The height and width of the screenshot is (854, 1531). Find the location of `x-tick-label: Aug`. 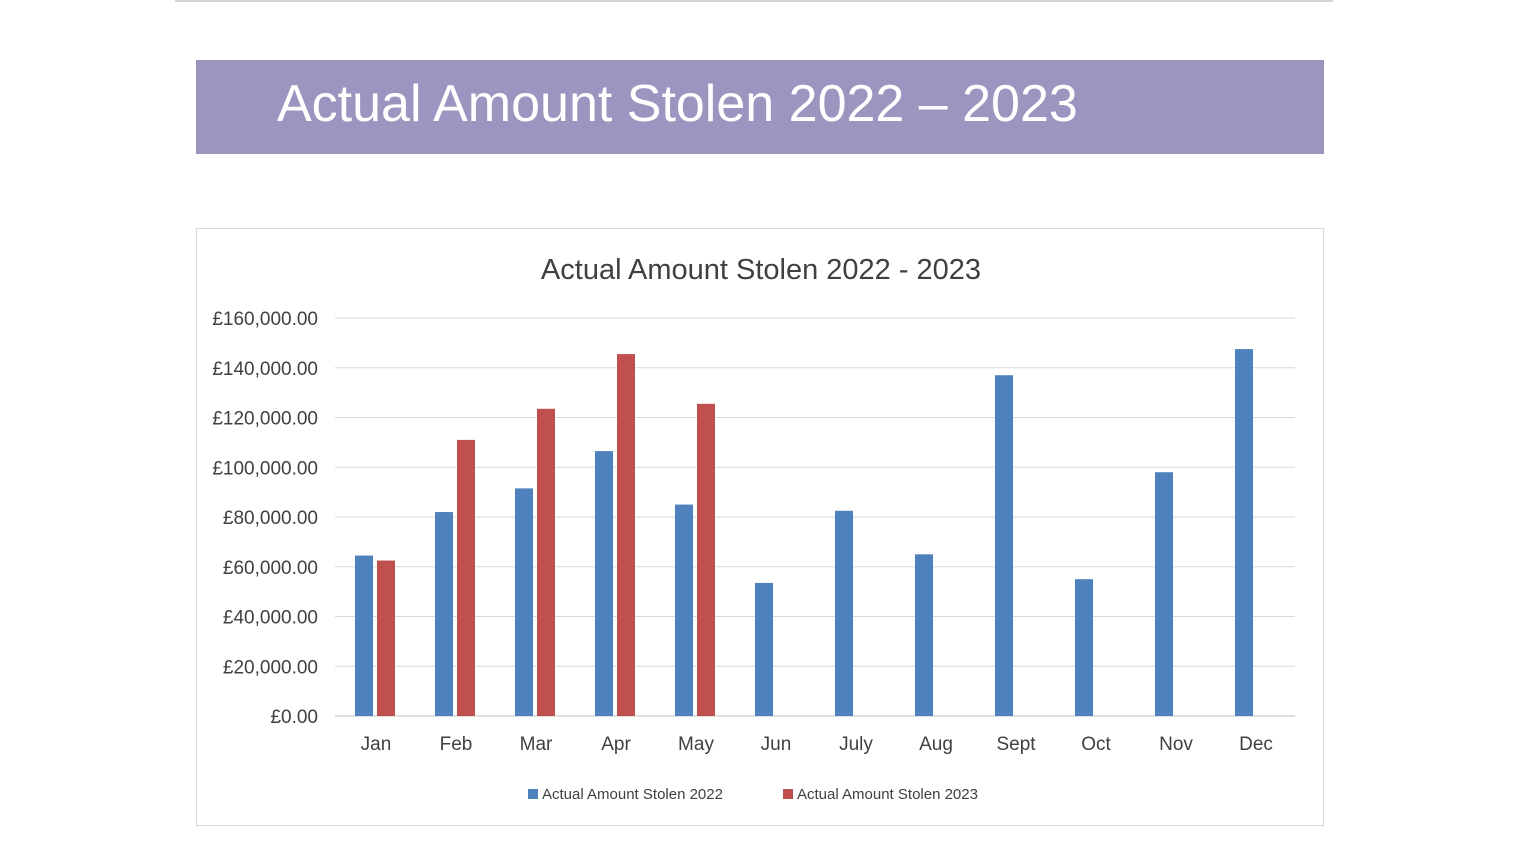

x-tick-label: Aug is located at coordinates (936, 744).